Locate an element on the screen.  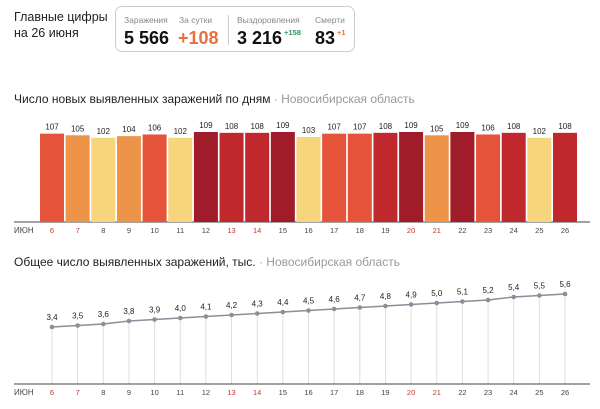
divider is located at coordinates (228, 30).